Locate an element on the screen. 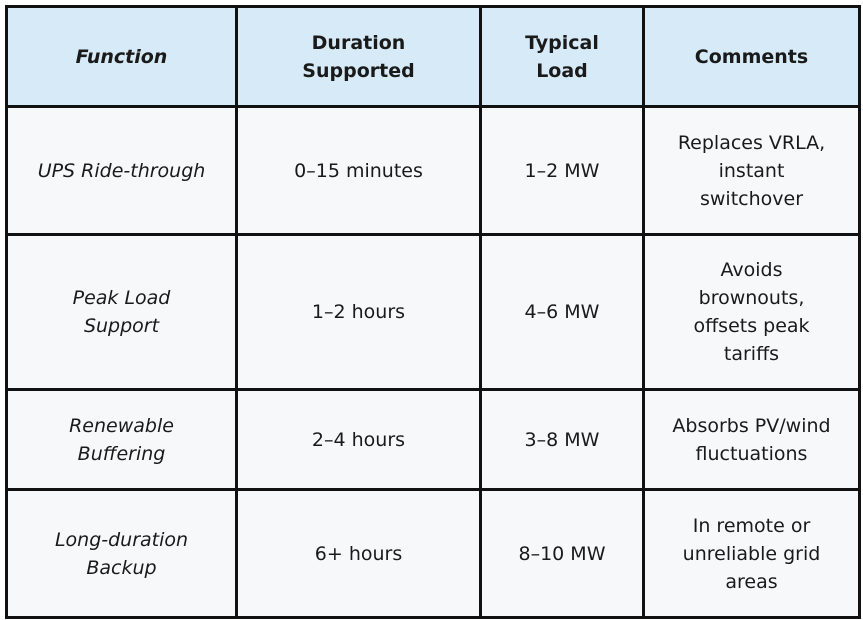 This screenshot has height=620, width=863. header-duration: Duration Supported is located at coordinates (358, 56).